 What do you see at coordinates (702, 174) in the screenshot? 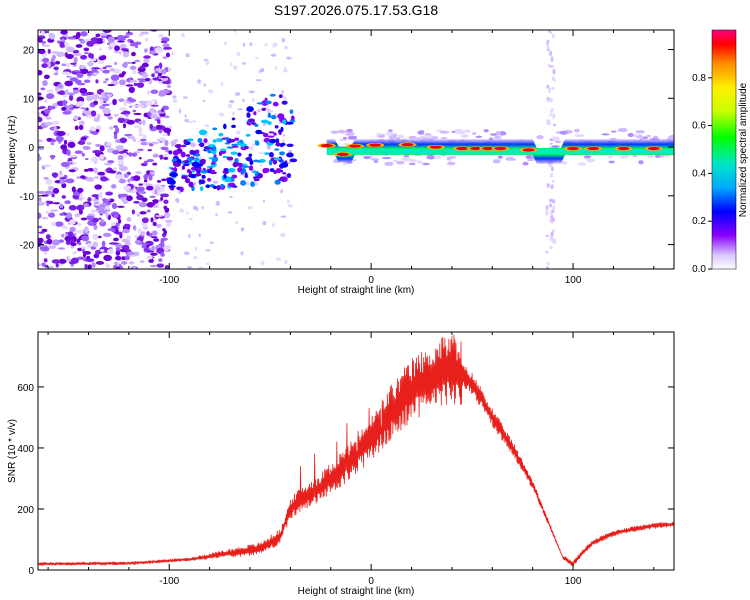
I see `colorbar-ticks: 0.0 0.2 0.4 0.6 0.8` at bounding box center [702, 174].